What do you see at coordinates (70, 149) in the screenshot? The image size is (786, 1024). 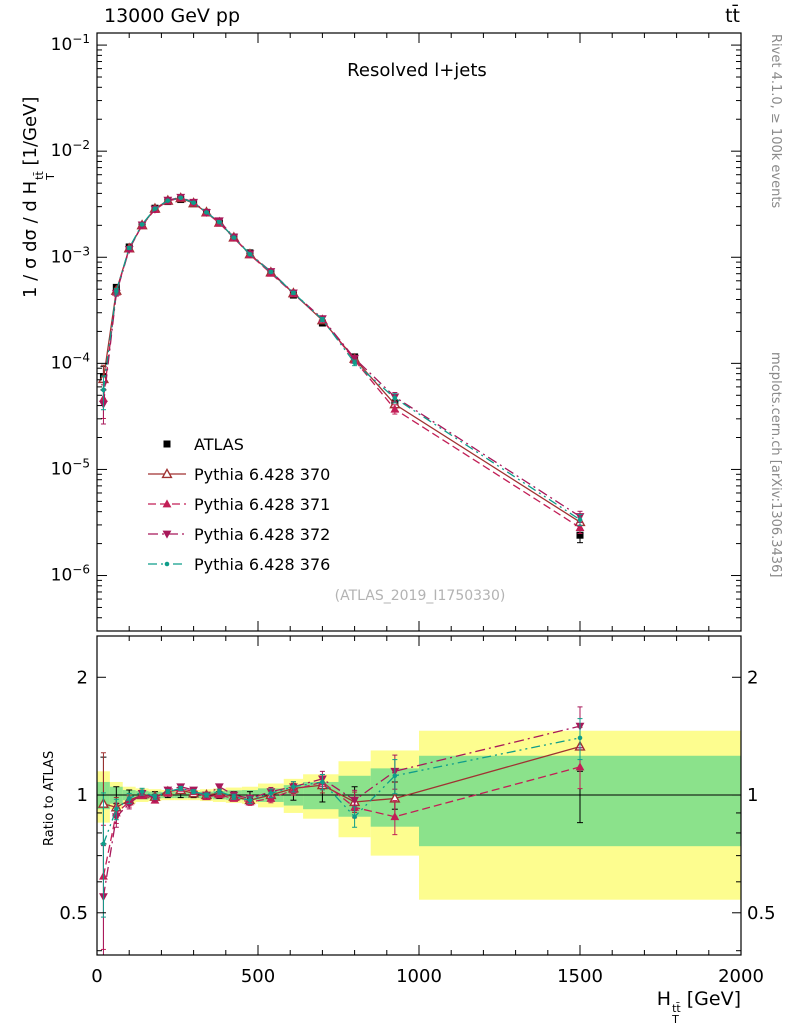 I see `y-tick-label-main: 10⁻²` at bounding box center [70, 149].